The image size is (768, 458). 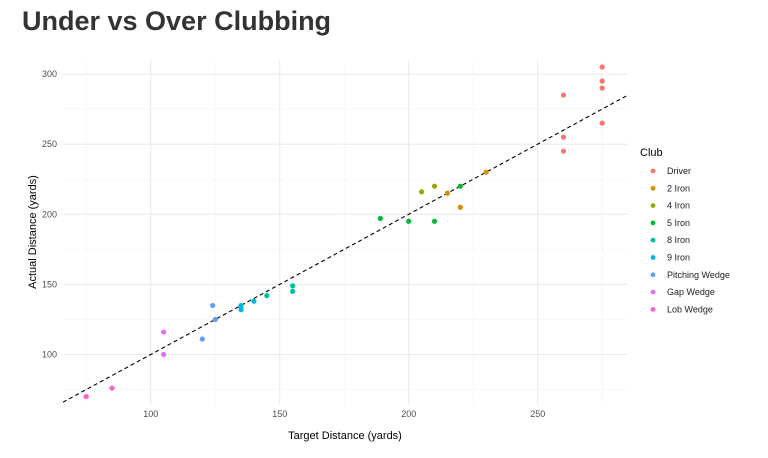 I want to click on legend-label: Pitching Wedge, so click(x=698, y=275).